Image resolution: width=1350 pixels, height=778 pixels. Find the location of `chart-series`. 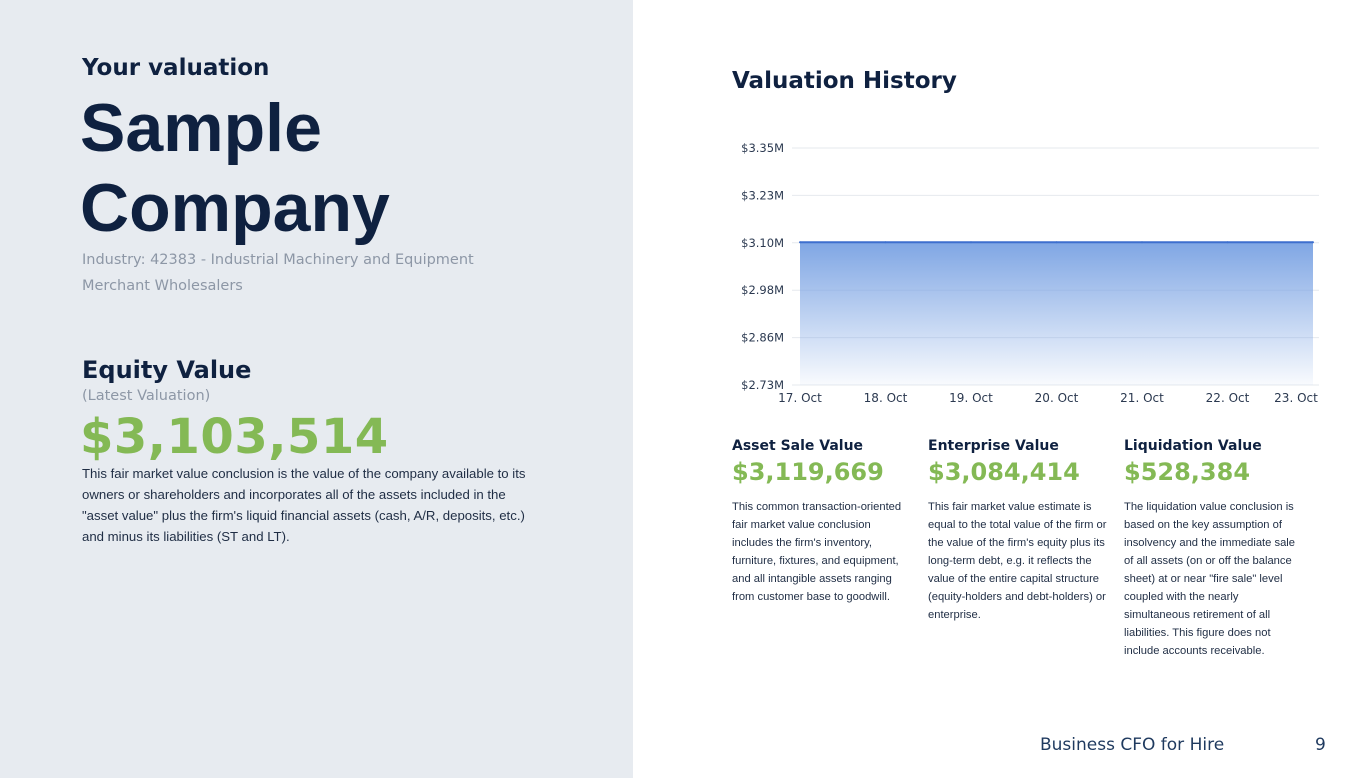

chart-series is located at coordinates (1056, 313).